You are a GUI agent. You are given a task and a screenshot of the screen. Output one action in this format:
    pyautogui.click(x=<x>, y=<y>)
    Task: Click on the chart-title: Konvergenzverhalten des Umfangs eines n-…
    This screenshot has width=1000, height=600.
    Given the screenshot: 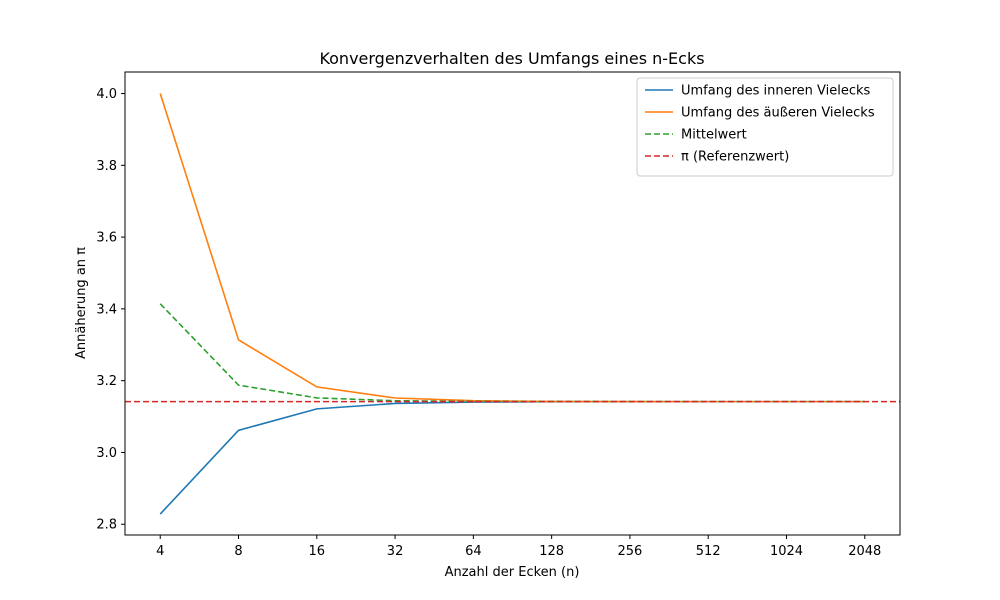 What is the action you would take?
    pyautogui.click(x=511, y=58)
    